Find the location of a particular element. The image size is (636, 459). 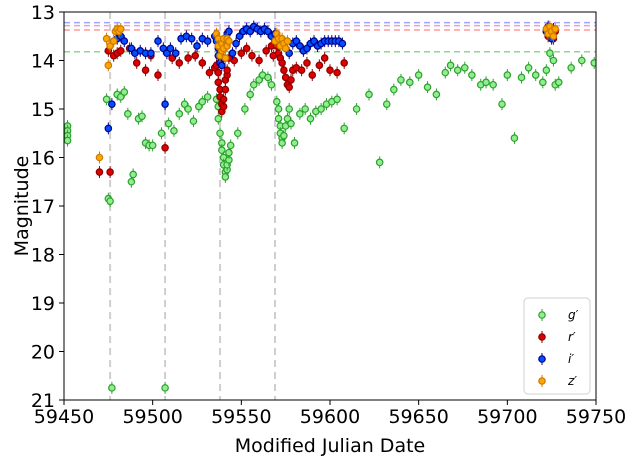

x-tick-label: 59750 is located at coordinates (596, 417).